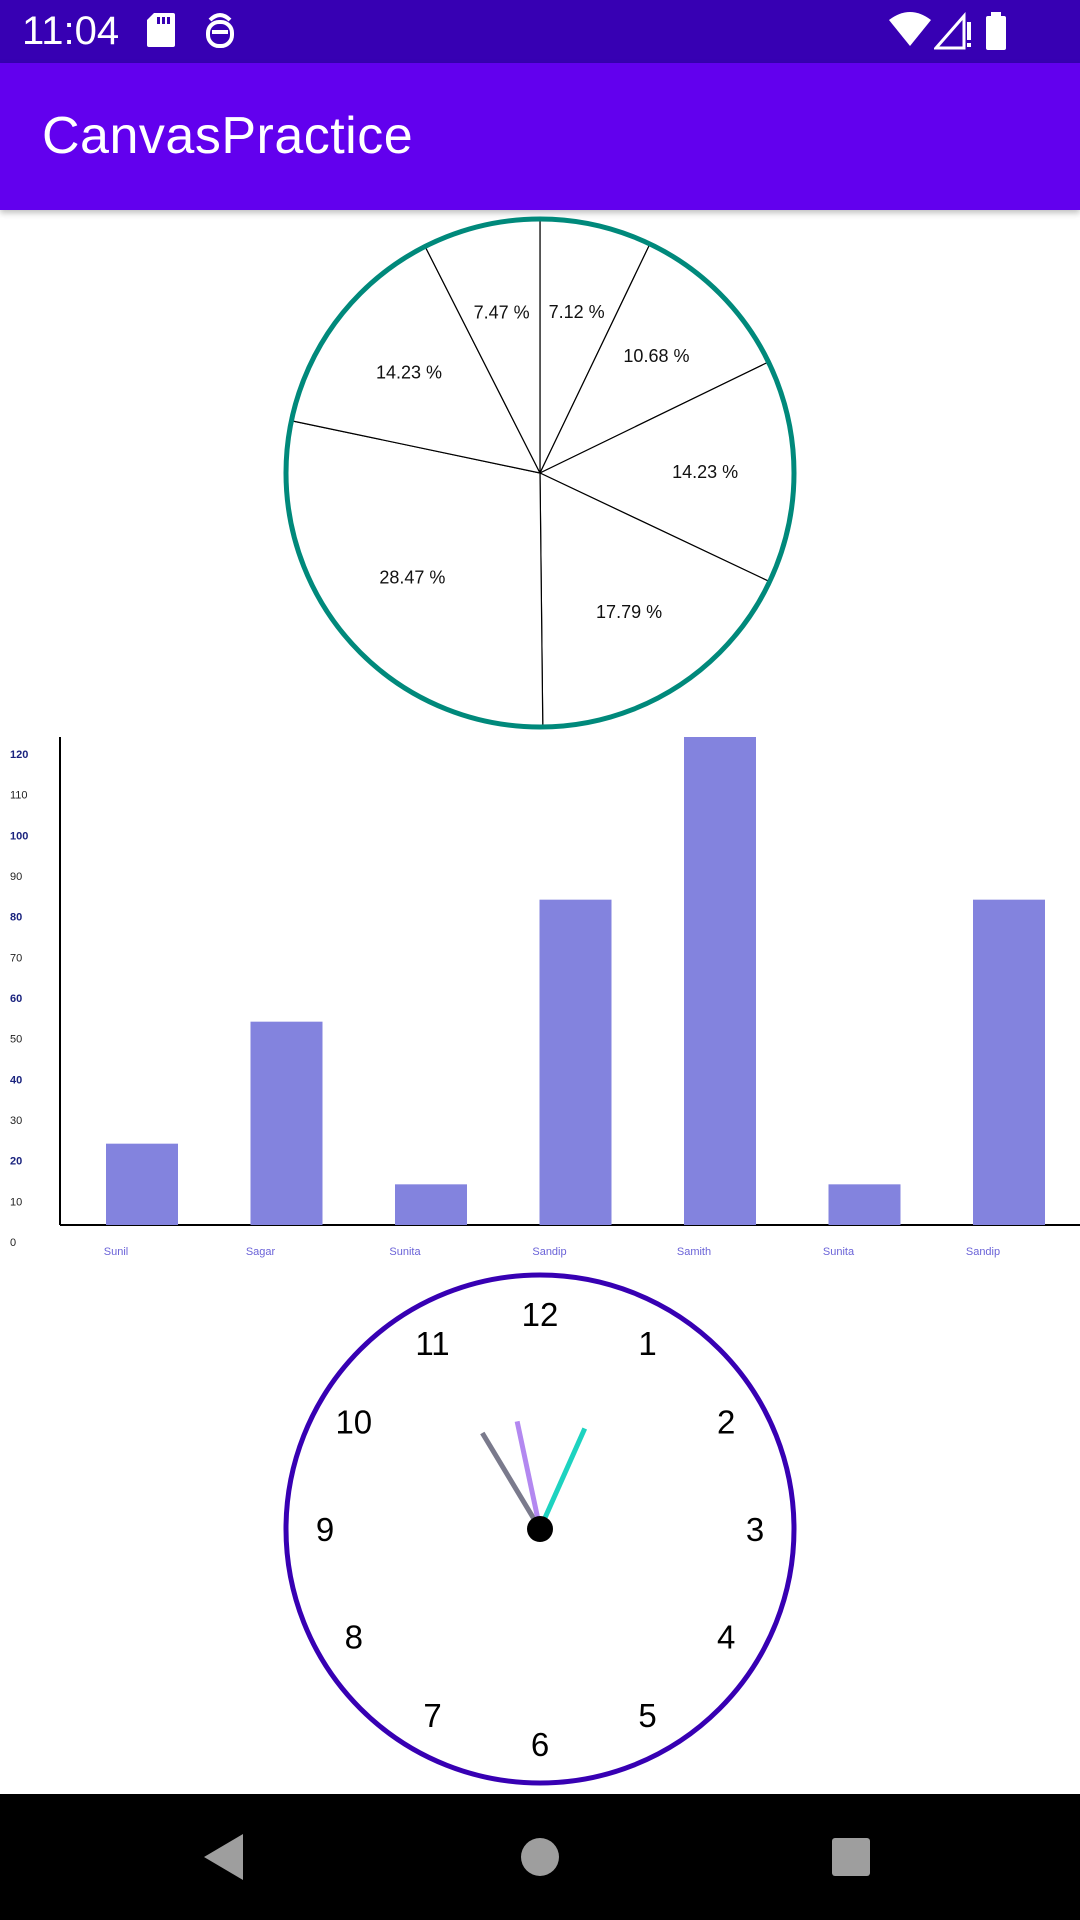  I want to click on y-tick-label-11: 110, so click(19, 796).